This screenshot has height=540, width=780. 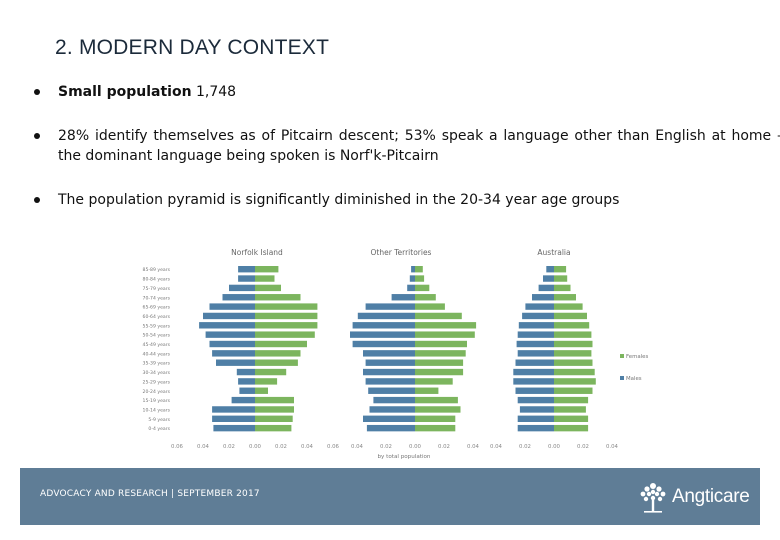 What do you see at coordinates (157, 354) in the screenshot?
I see `age-label: 40-44 years` at bounding box center [157, 354].